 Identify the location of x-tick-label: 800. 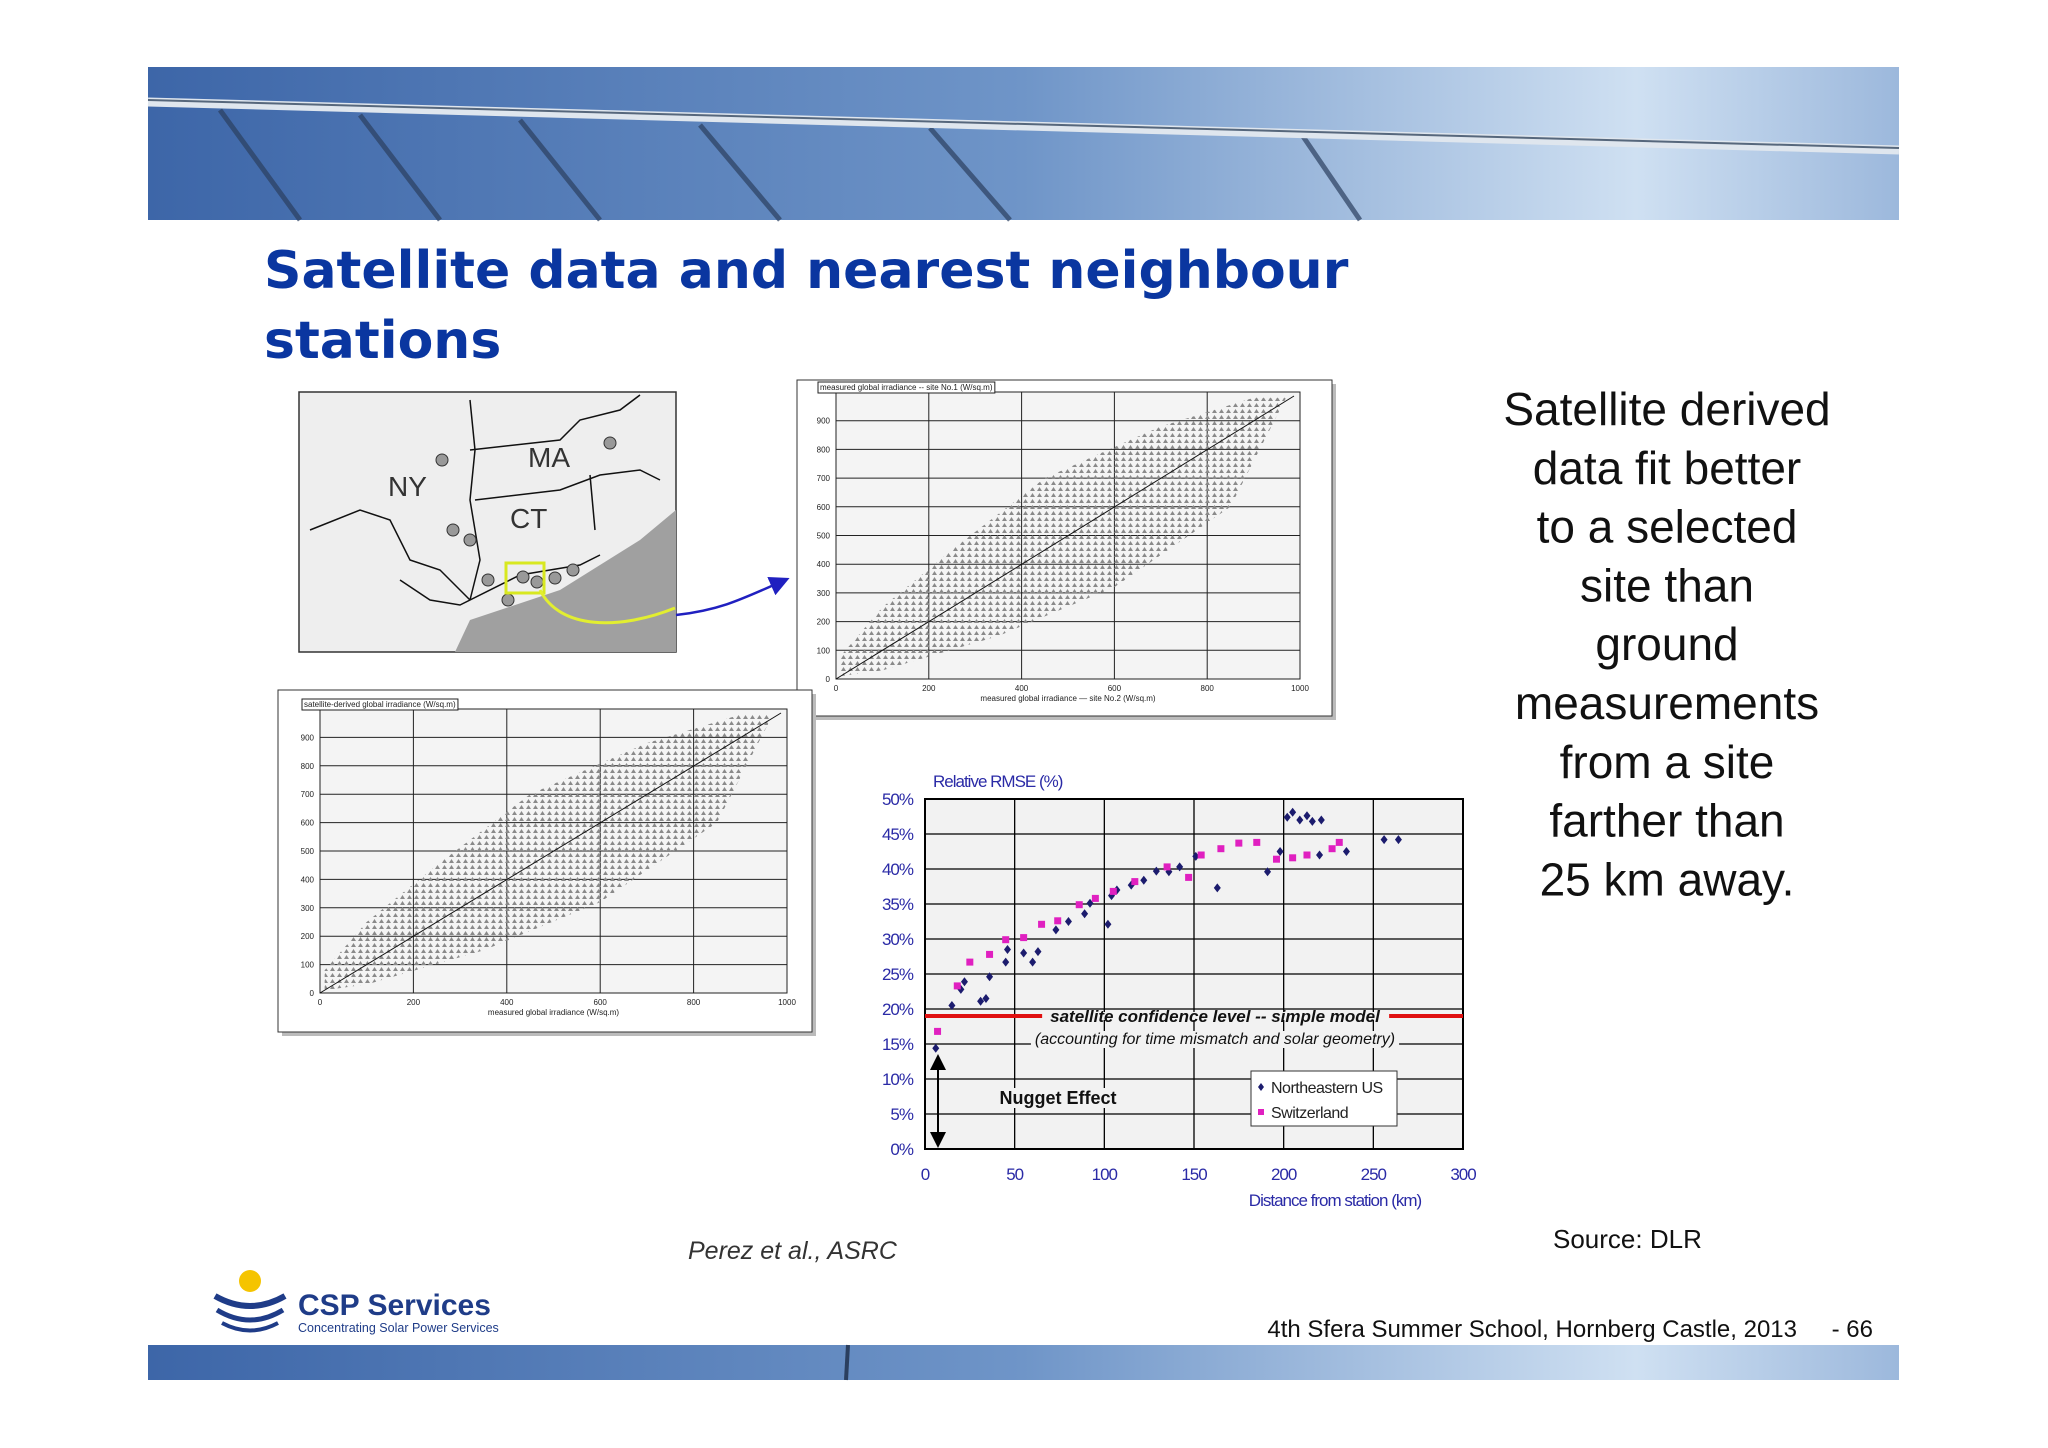
(1208, 688).